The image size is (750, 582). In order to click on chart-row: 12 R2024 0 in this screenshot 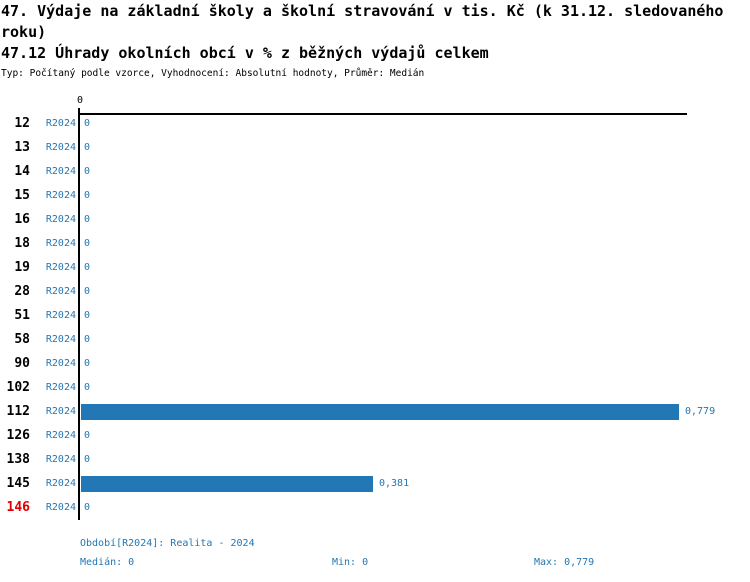, I will do `click(375, 124)`.